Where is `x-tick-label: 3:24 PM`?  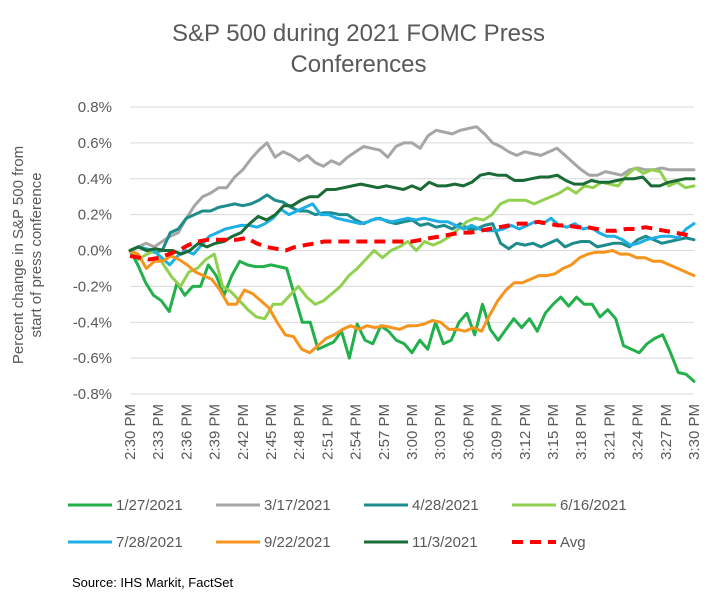 x-tick-label: 3:24 PM is located at coordinates (638, 432).